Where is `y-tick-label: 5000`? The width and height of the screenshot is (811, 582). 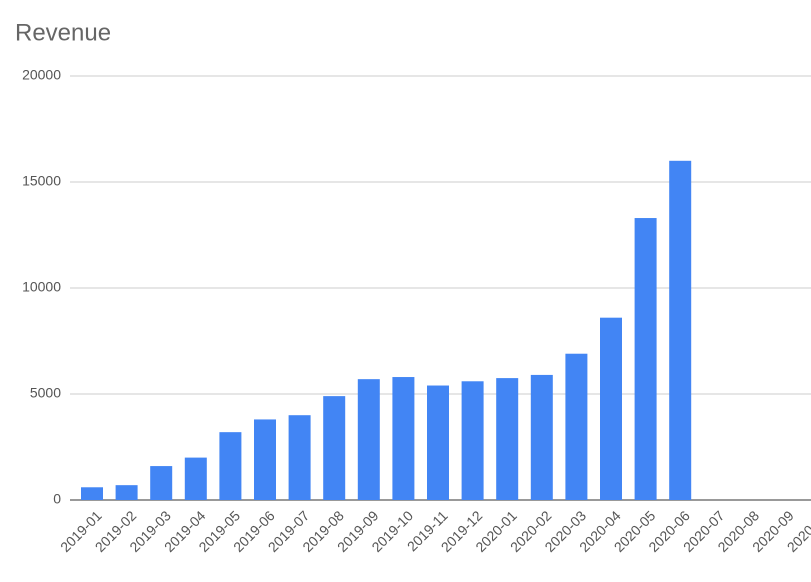
y-tick-label: 5000 is located at coordinates (45, 393).